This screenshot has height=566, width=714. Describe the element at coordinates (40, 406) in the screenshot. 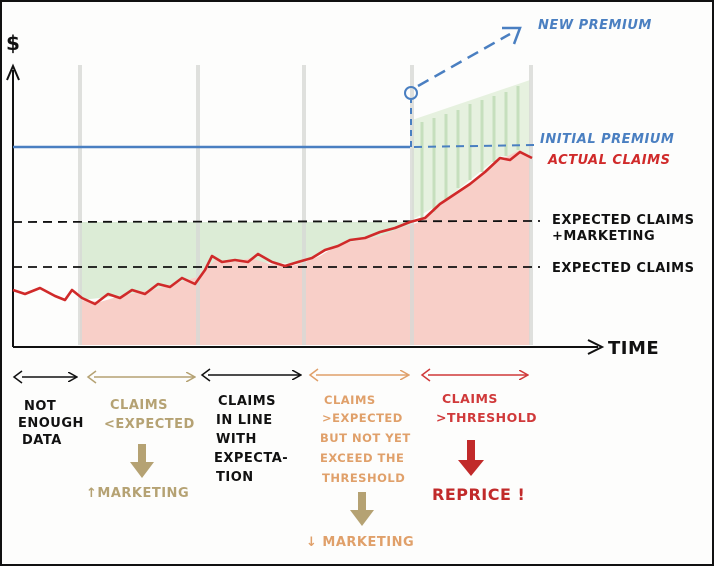

I see `svg-text: NOT` at that location.